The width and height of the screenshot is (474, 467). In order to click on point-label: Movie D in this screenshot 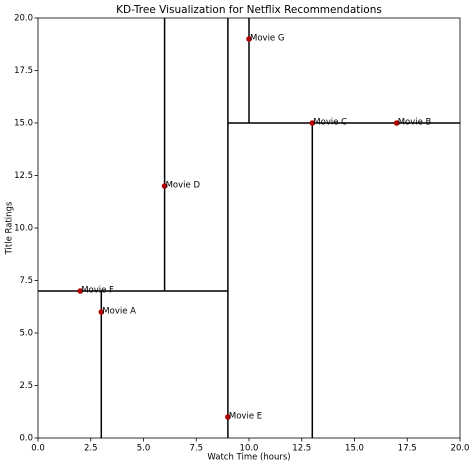, I will do `click(183, 186)`.